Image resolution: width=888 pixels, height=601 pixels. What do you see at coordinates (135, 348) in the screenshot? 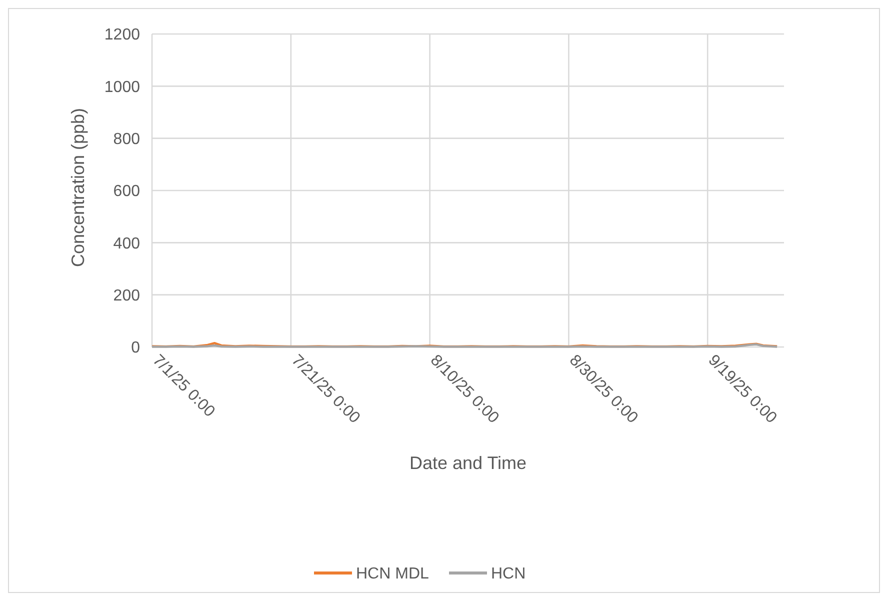
I see `y-tick-label: 0` at bounding box center [135, 348].